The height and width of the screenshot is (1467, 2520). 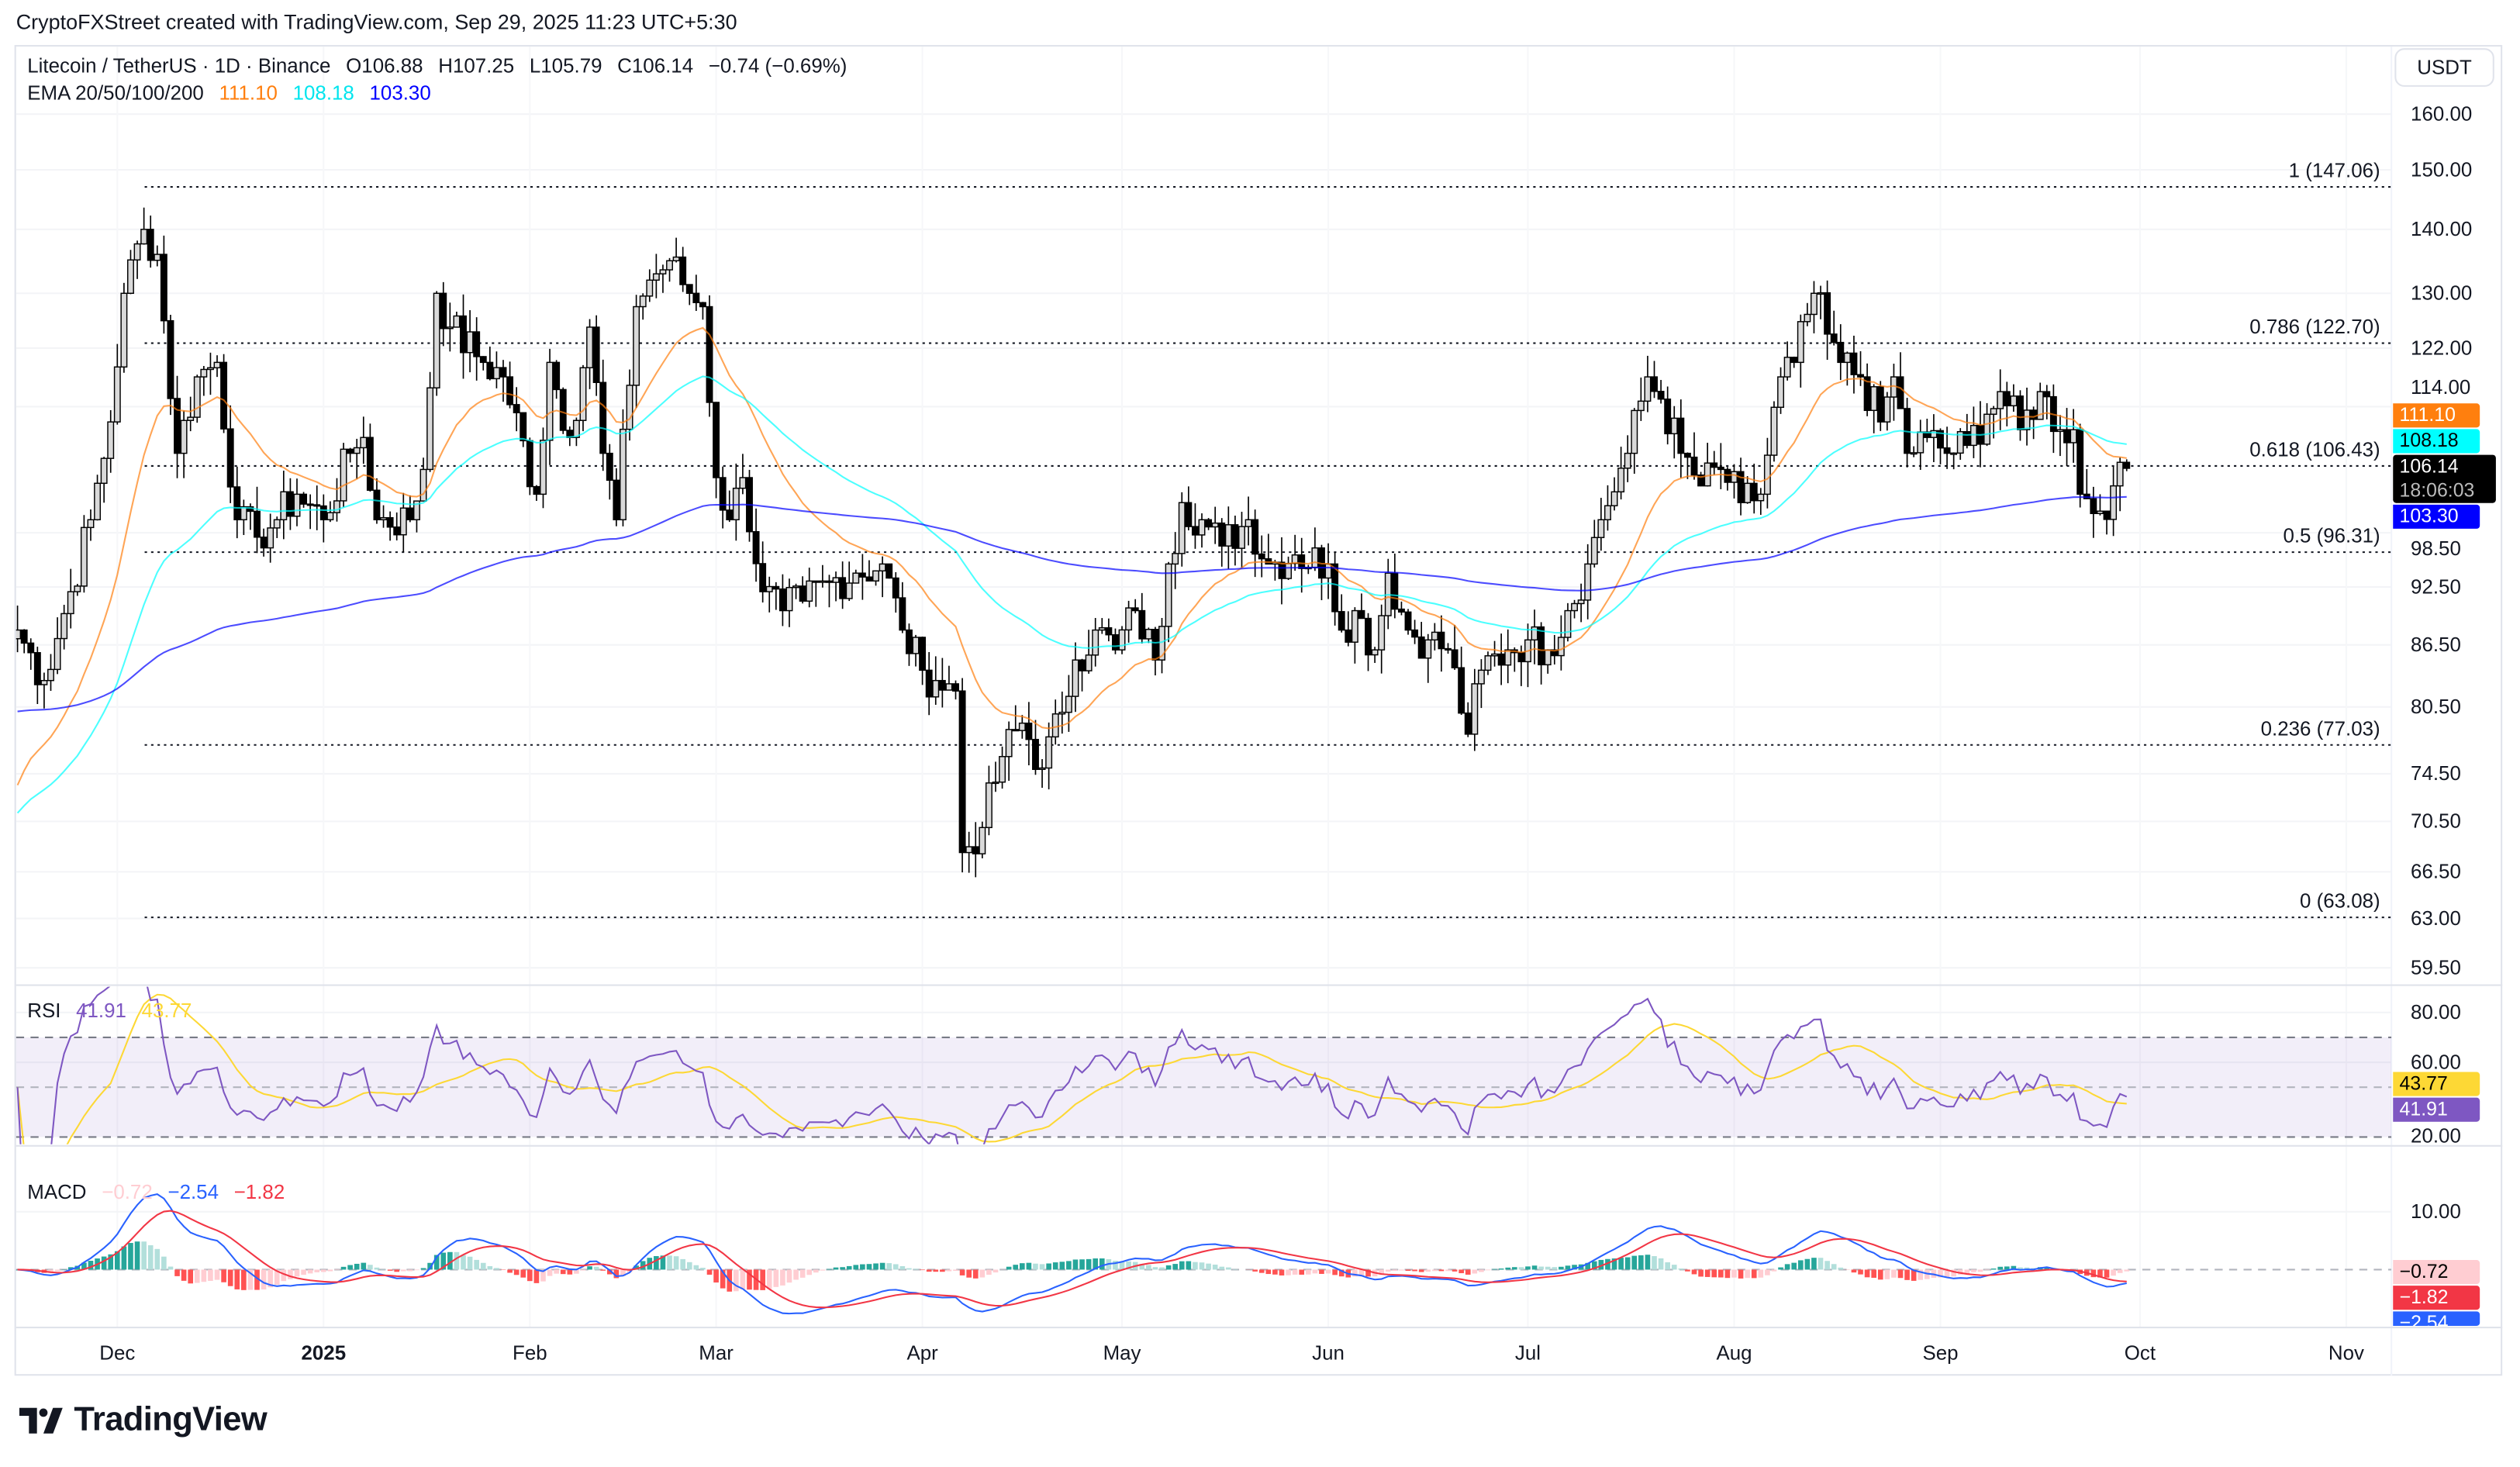 I want to click on last-price-tag: 106.14 18:06:03, so click(x=2444, y=478).